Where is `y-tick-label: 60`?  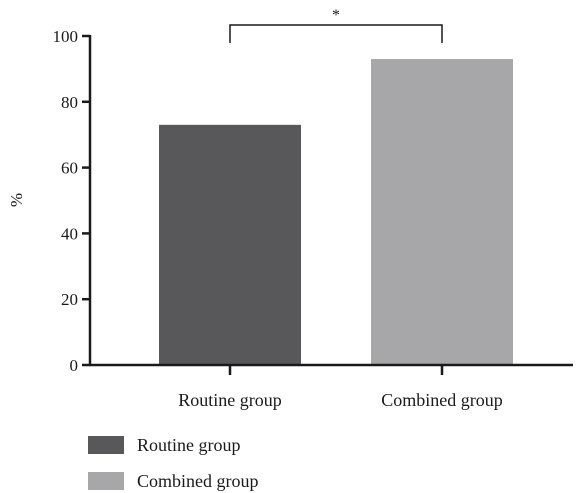
y-tick-label: 60 is located at coordinates (69, 168).